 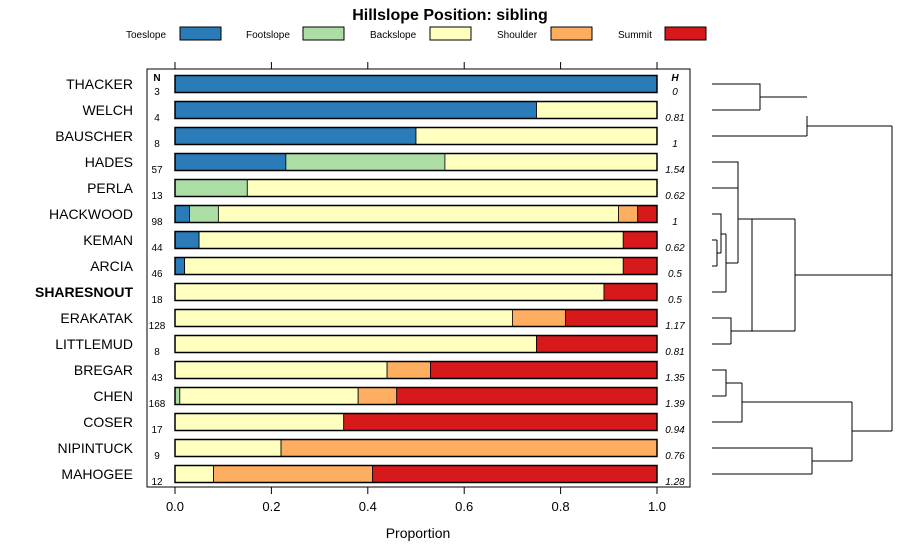 I want to click on x-tick-label: 0.6, so click(x=464, y=506).